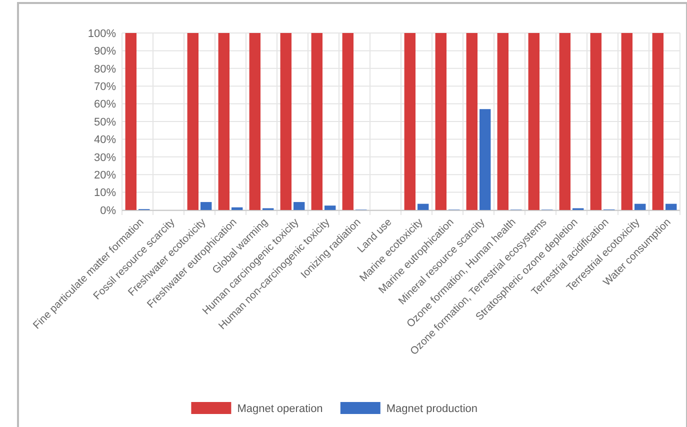 Image resolution: width=687 pixels, height=427 pixels. What do you see at coordinates (280, 408) in the screenshot?
I see `legend-label: Magnet operation` at bounding box center [280, 408].